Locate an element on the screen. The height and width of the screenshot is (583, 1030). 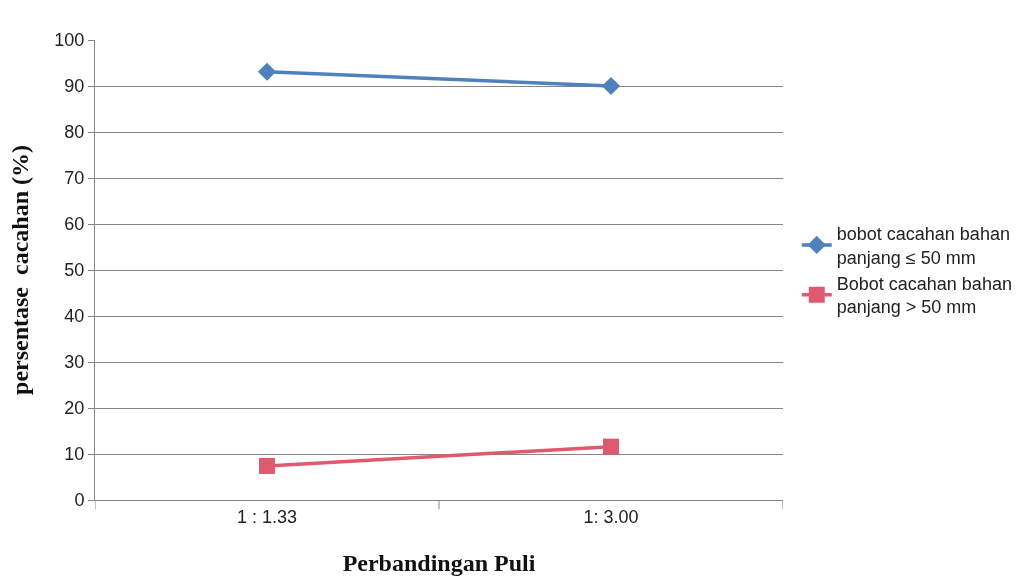
y-tick-label: 50 is located at coordinates (74, 270).